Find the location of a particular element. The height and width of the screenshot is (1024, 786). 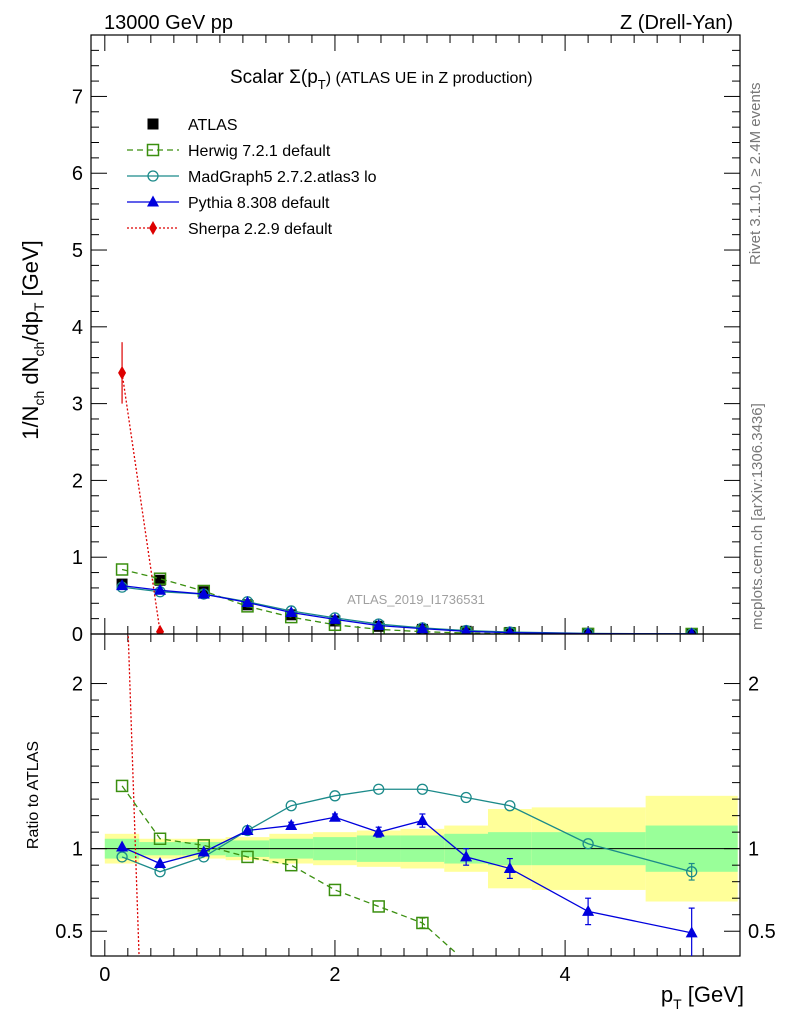

xlabel-main: p is located at coordinates (667, 994).